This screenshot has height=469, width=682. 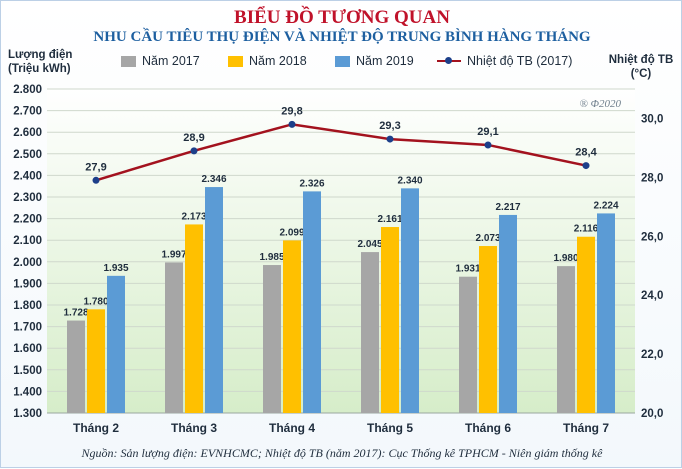 What do you see at coordinates (291, 111) in the screenshot?
I see `temperature-label: 29,8` at bounding box center [291, 111].